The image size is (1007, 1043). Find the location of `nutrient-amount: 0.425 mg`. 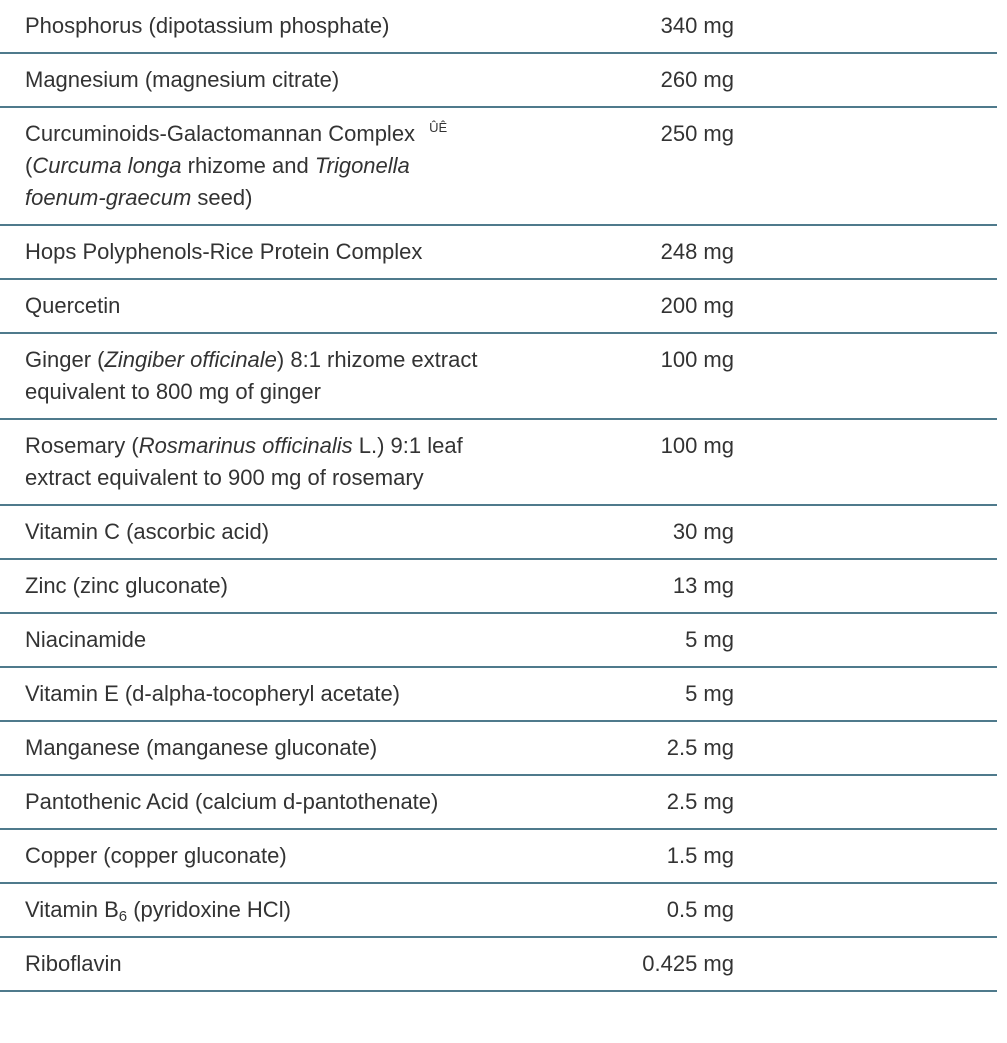

nutrient-amount: 0.425 mg is located at coordinates (612, 964).